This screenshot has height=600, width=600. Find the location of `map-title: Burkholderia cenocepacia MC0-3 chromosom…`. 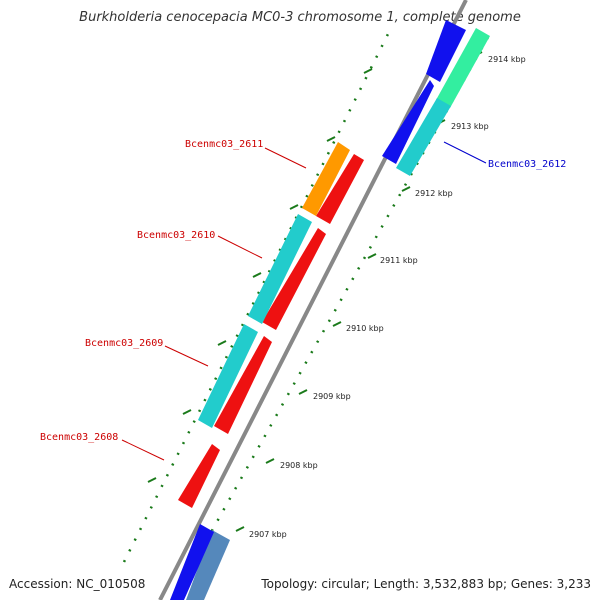

map-title: Burkholderia cenocepacia MC0-3 chromosom… is located at coordinates (300, 17).